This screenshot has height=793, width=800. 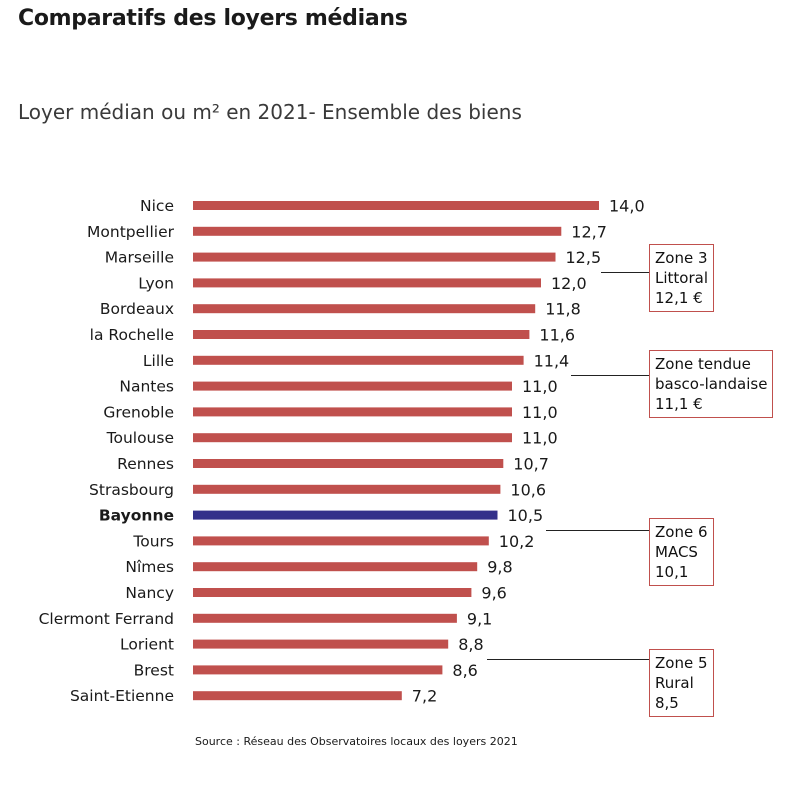 I want to click on data-label: 12,0, so click(x=569, y=283).